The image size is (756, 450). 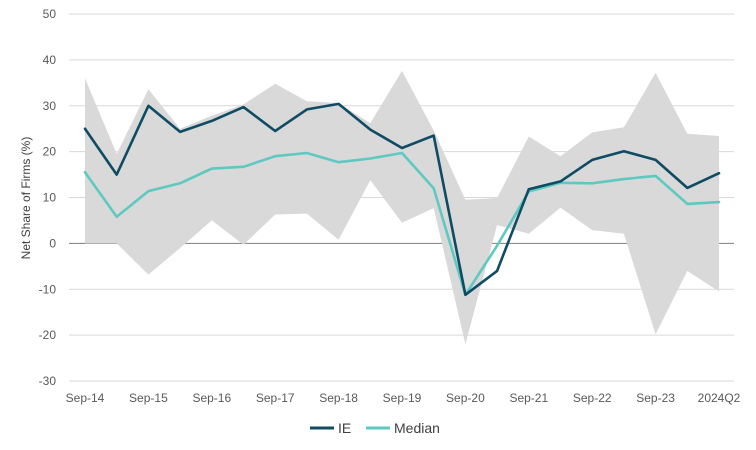 What do you see at coordinates (528, 398) in the screenshot?
I see `x-tick-label: Sep-21` at bounding box center [528, 398].